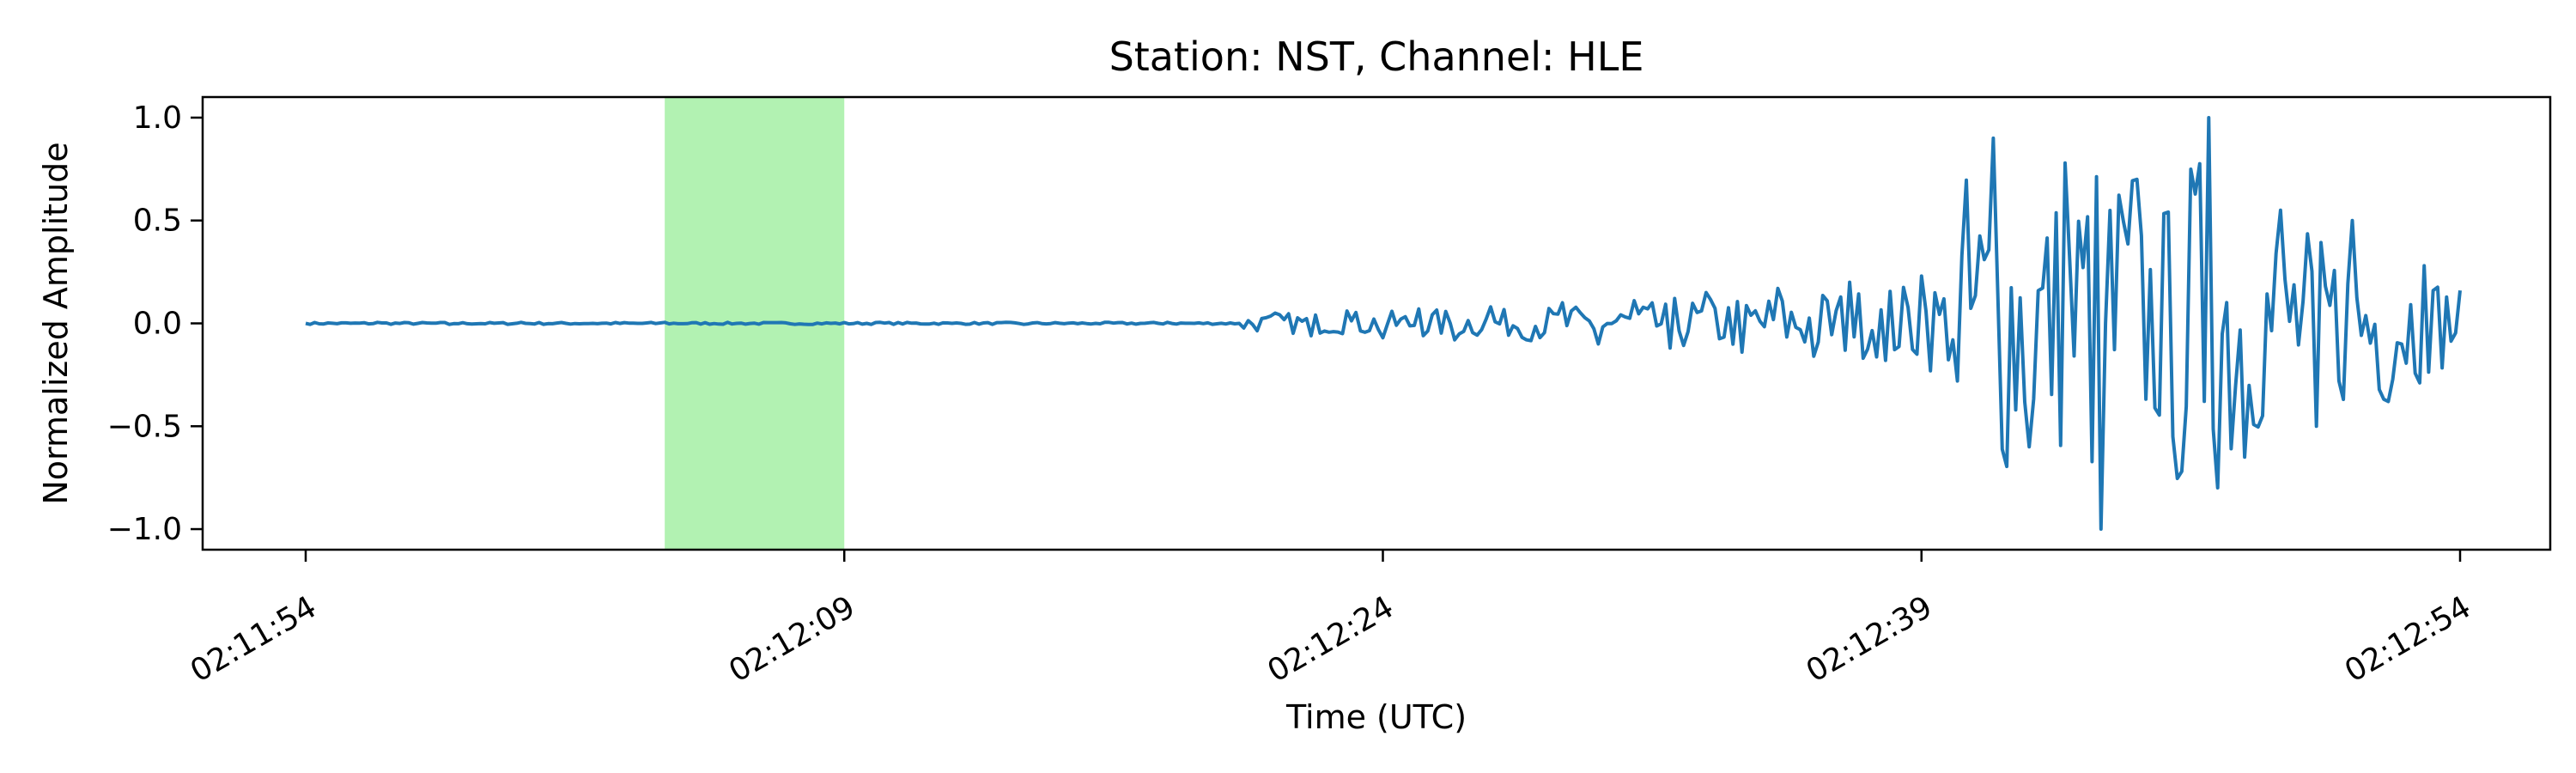 The height and width of the screenshot is (773, 2576). I want to click on y-axis-ticks: 1.0 0.5 0.0 −0.5 −1.0, so click(155, 323).